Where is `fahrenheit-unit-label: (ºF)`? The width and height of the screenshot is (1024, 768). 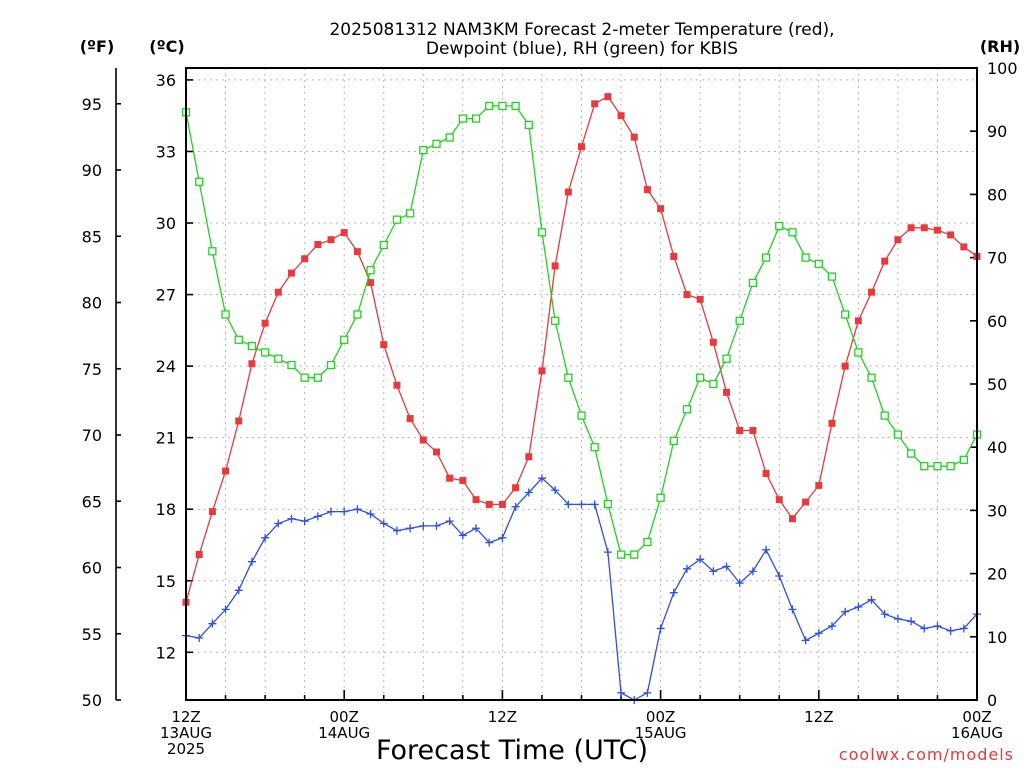 fahrenheit-unit-label: (ºF) is located at coordinates (97, 46).